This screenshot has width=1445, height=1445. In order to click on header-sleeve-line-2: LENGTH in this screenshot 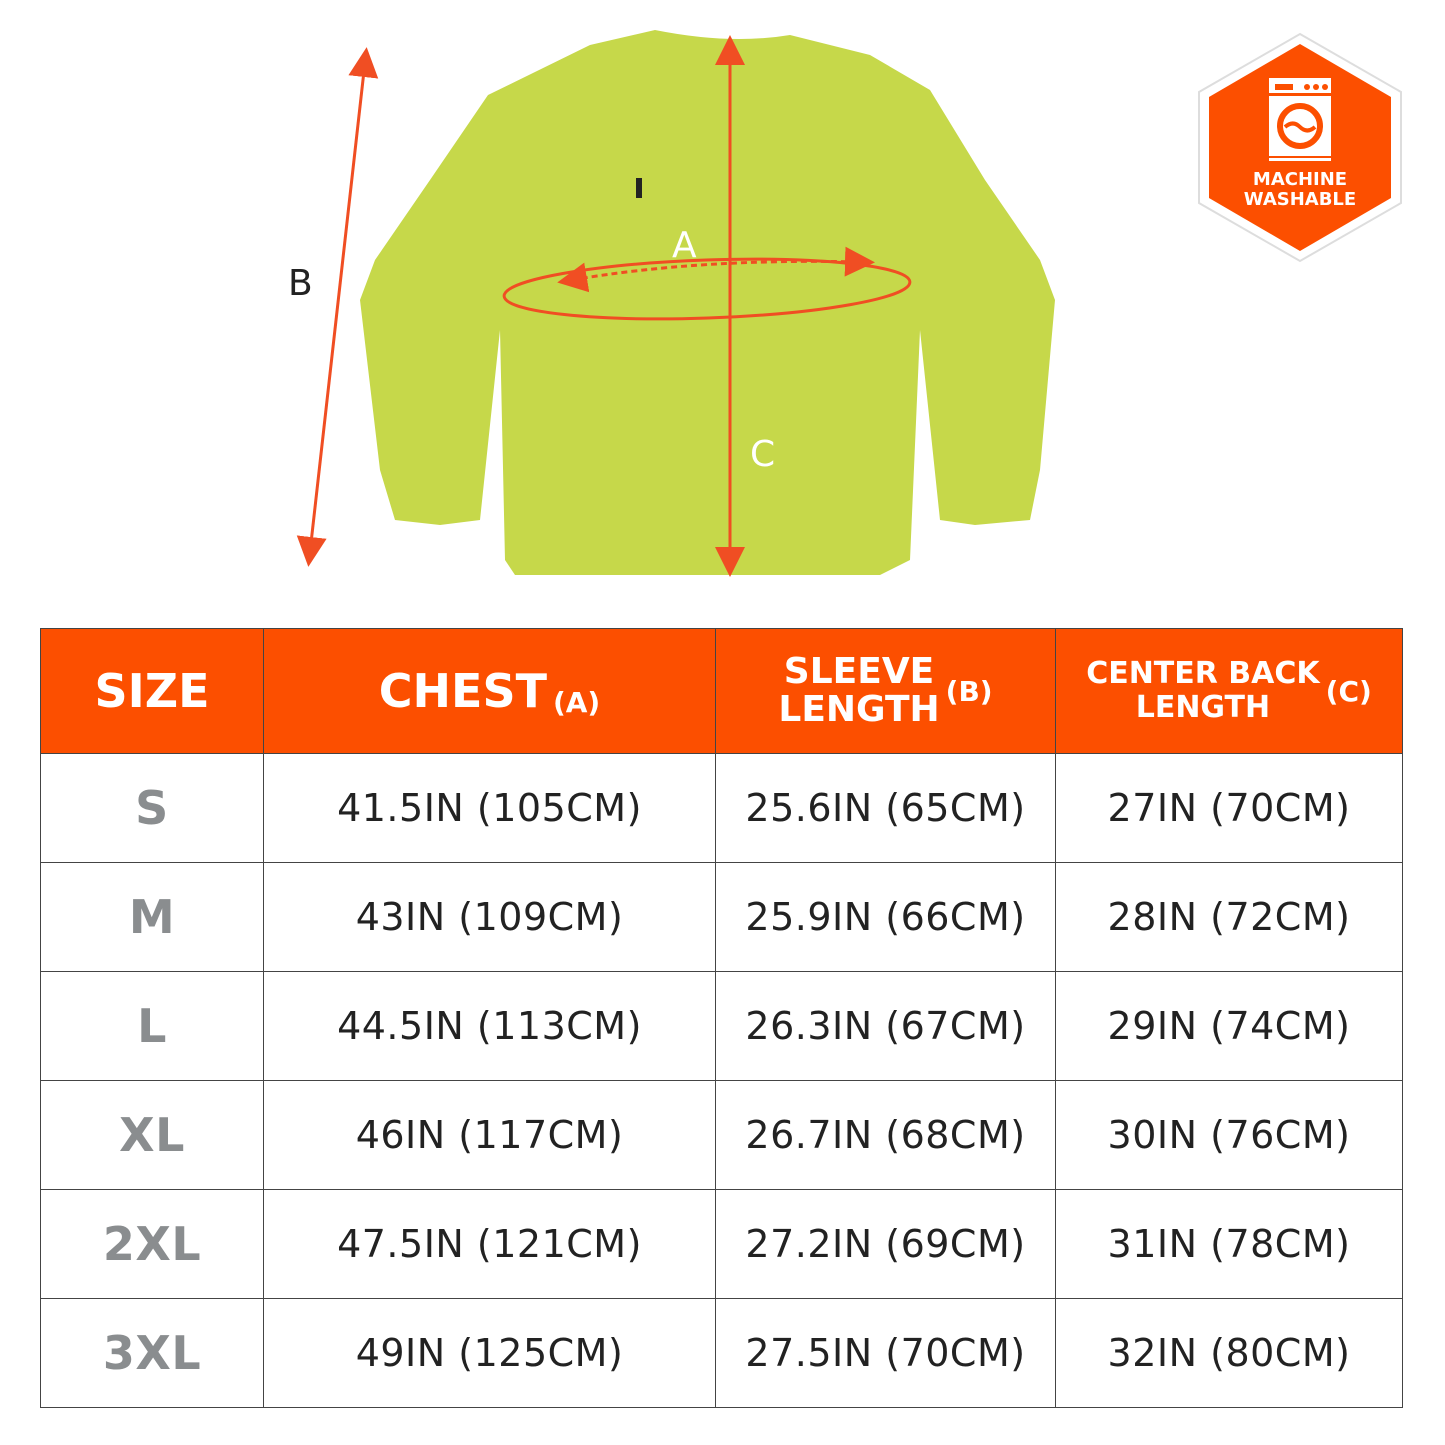, I will do `click(859, 709)`.